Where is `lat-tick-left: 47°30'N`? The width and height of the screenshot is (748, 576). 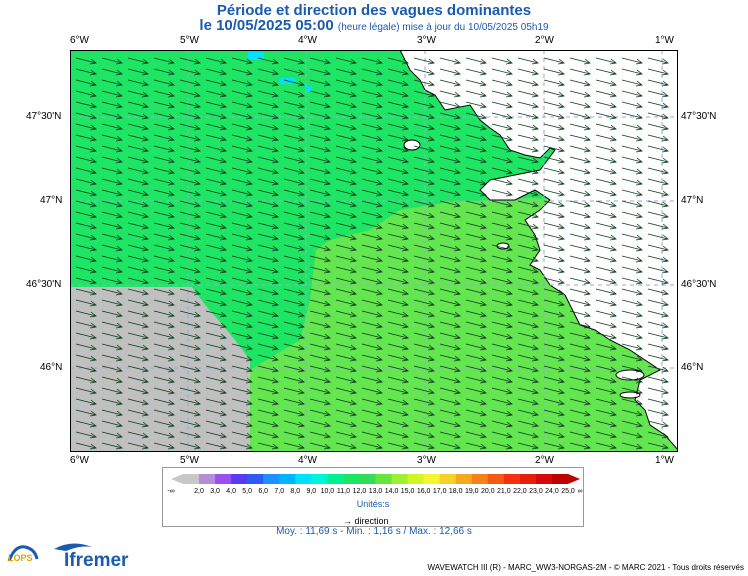
lat-tick-left: 47°30'N is located at coordinates (44, 116).